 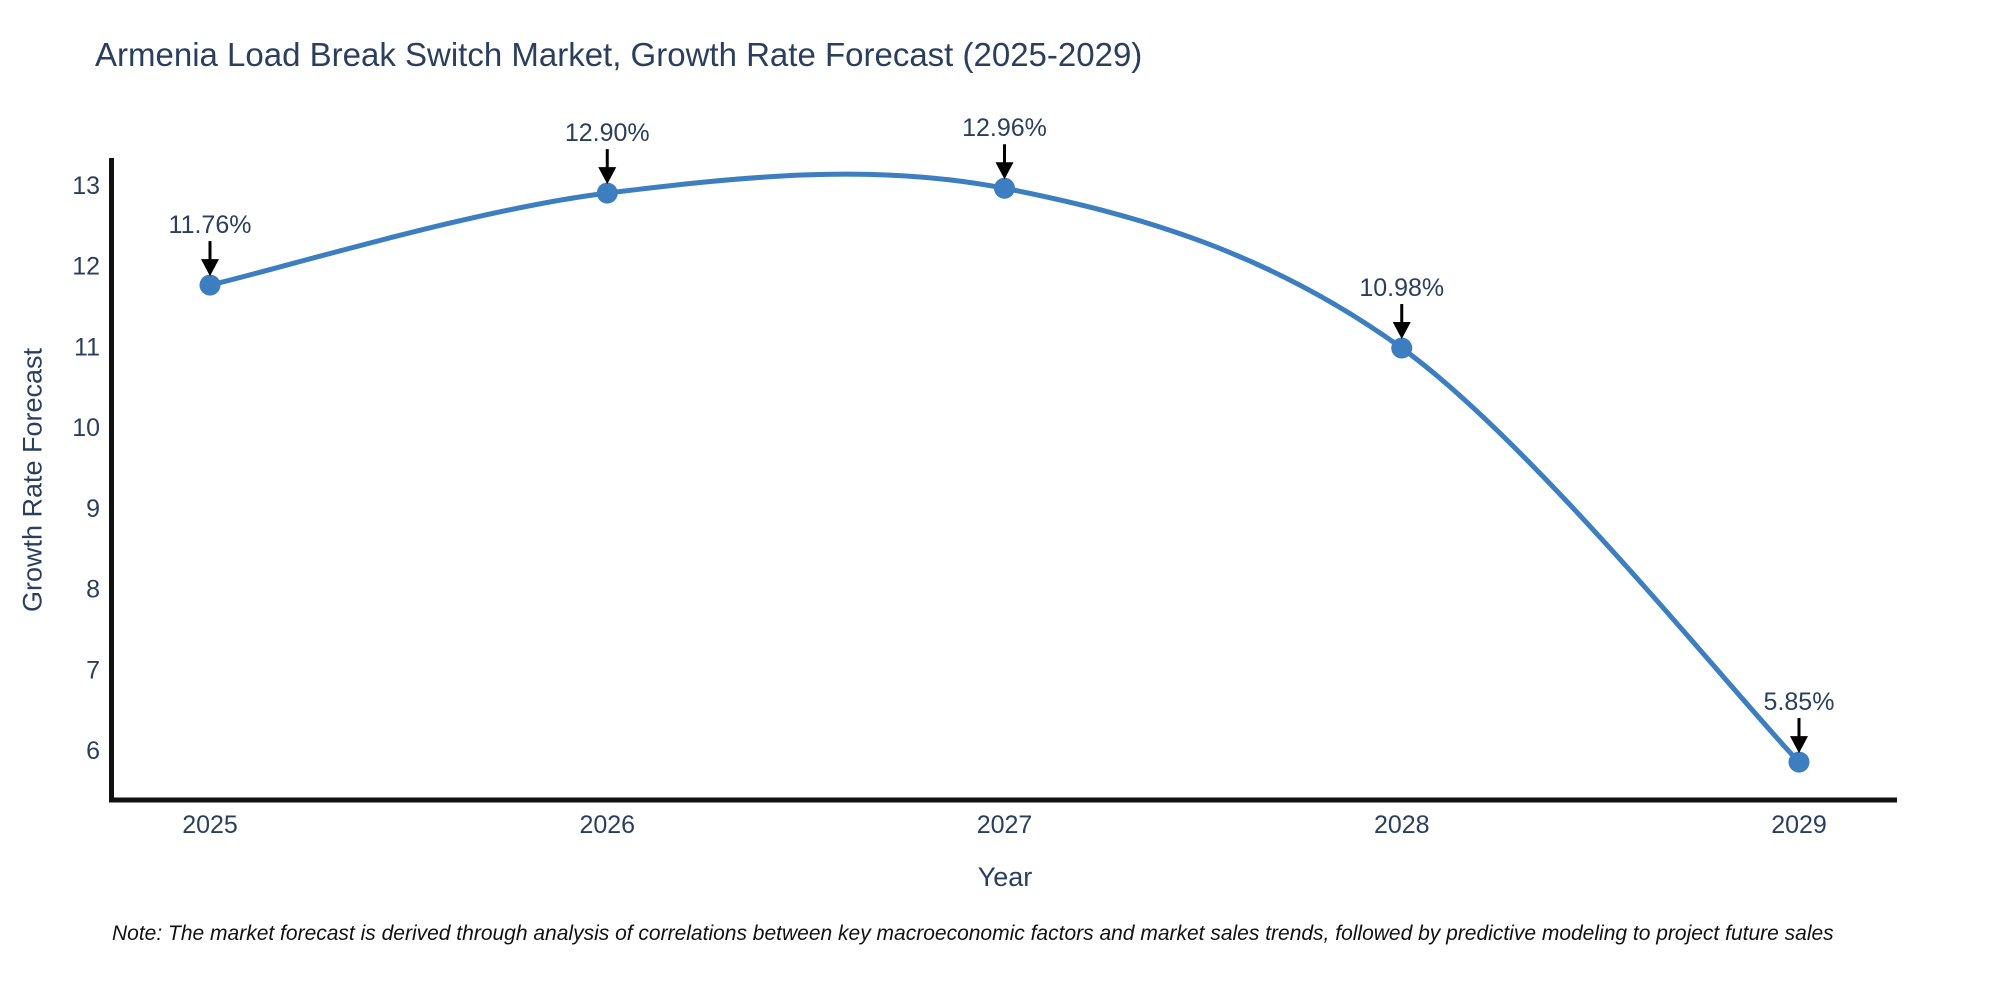 What do you see at coordinates (1799, 702) in the screenshot?
I see `data-point-label: 5.85%` at bounding box center [1799, 702].